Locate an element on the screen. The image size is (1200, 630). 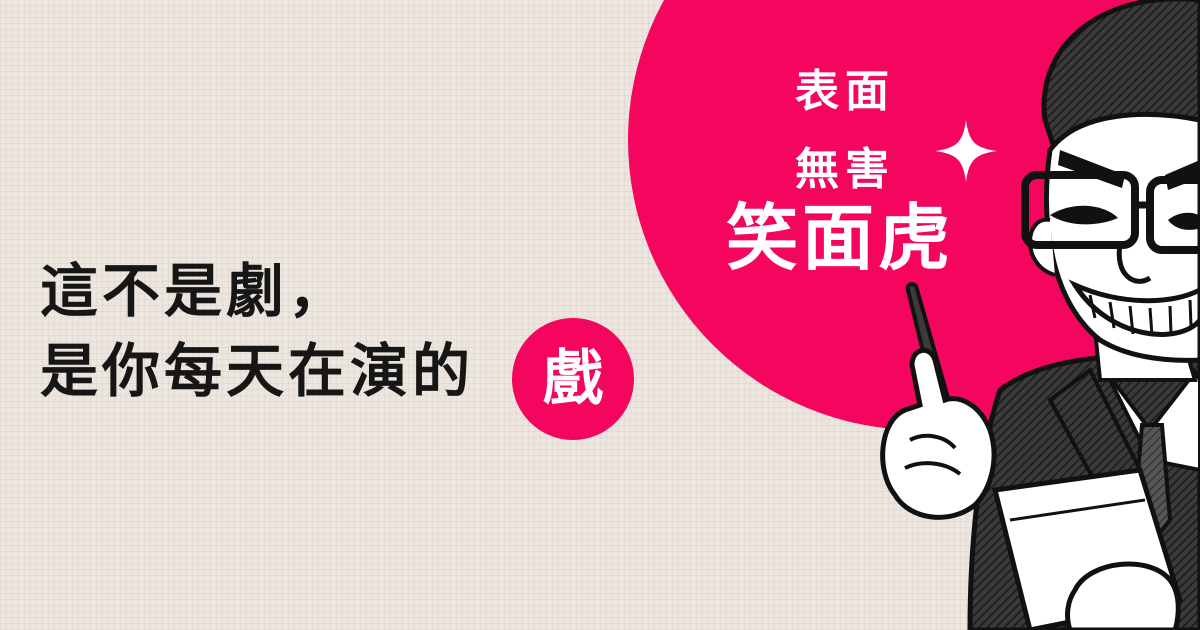
slogan-line-1: 表面 is located at coordinates (845, 91).